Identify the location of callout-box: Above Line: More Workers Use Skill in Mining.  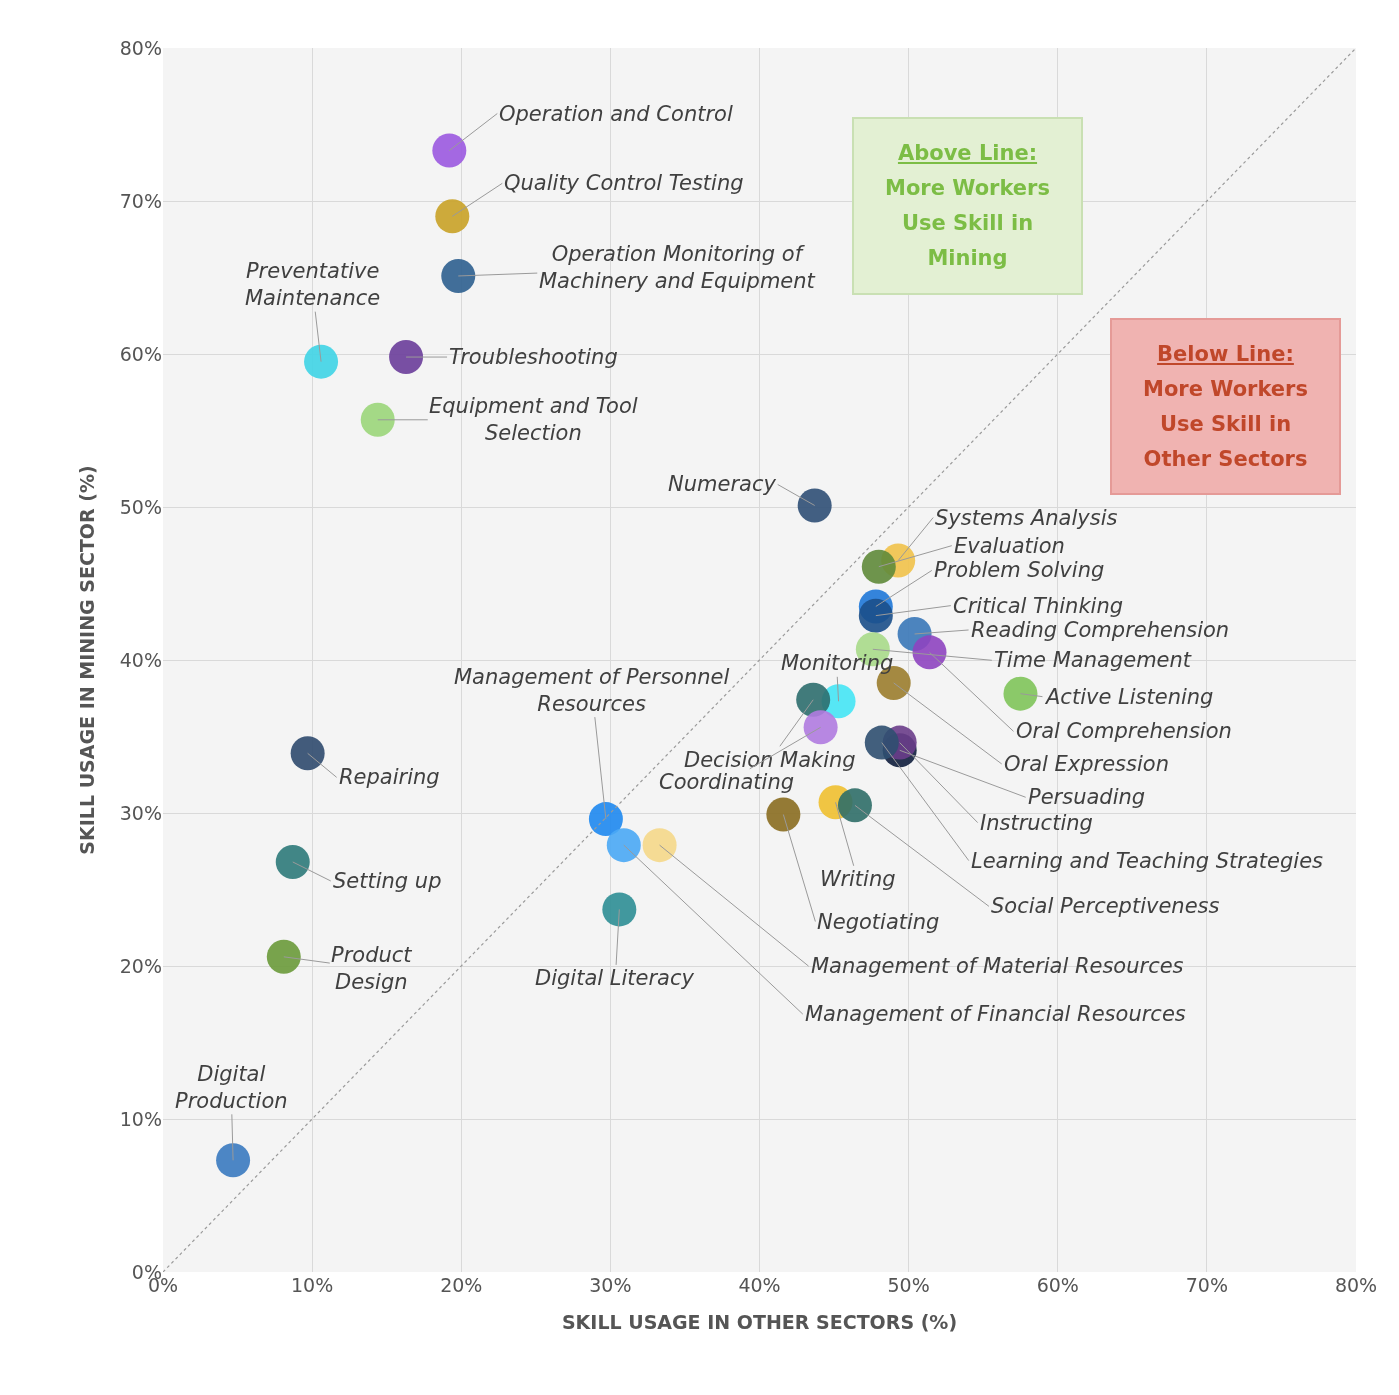
(967, 206).